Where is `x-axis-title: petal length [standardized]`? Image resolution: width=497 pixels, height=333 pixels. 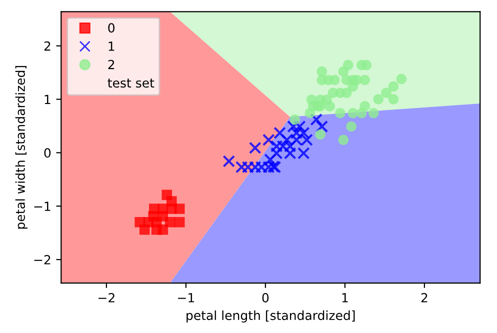 x-axis-title: petal length [standardized] is located at coordinates (270, 316).